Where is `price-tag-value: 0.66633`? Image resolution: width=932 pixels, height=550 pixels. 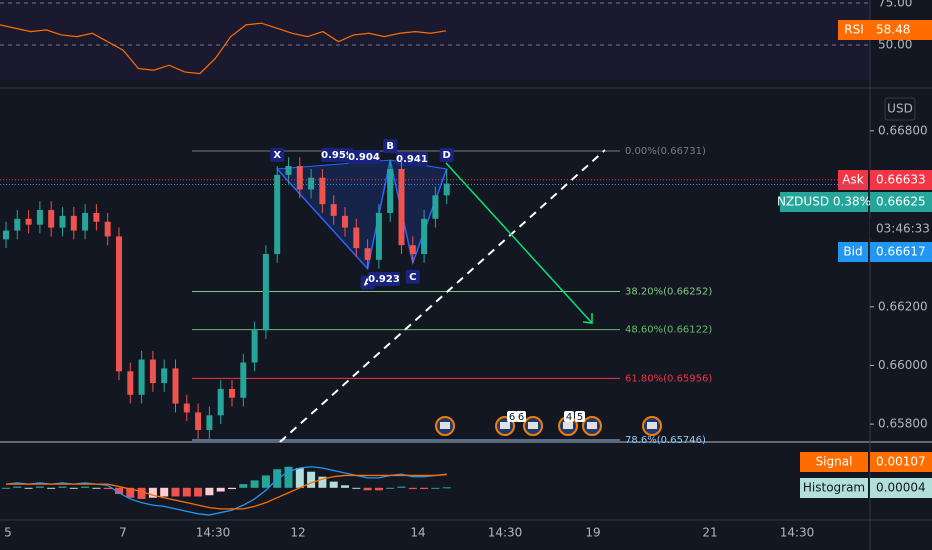
price-tag-value: 0.66633 is located at coordinates (901, 180).